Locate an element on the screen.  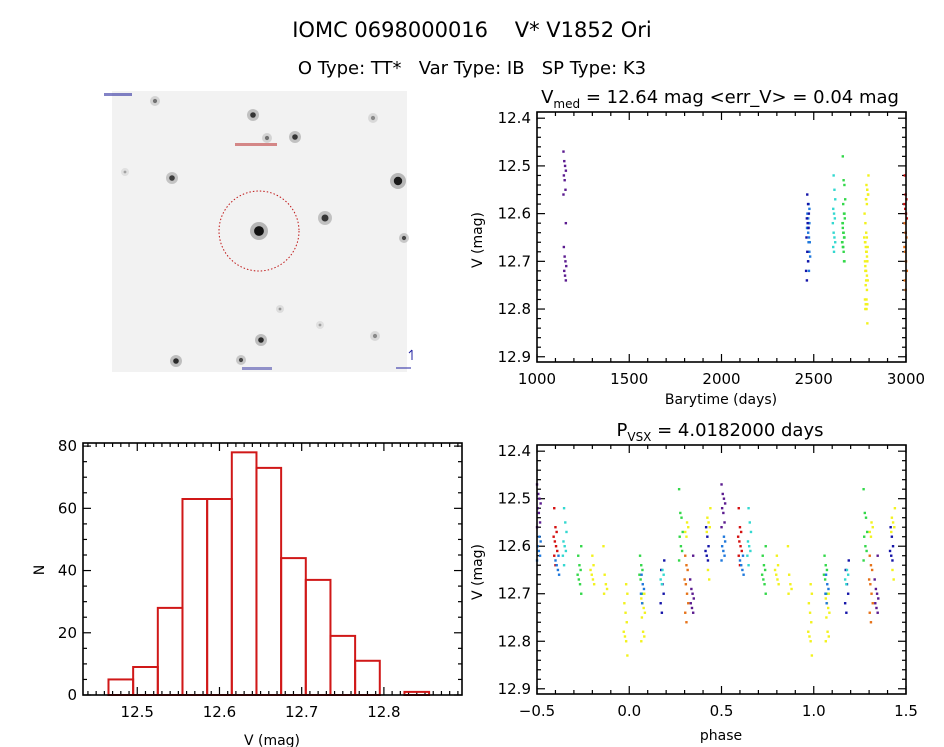
figure-title: IOMC 0698000016 V* V1852 Ori is located at coordinates (472, 30).